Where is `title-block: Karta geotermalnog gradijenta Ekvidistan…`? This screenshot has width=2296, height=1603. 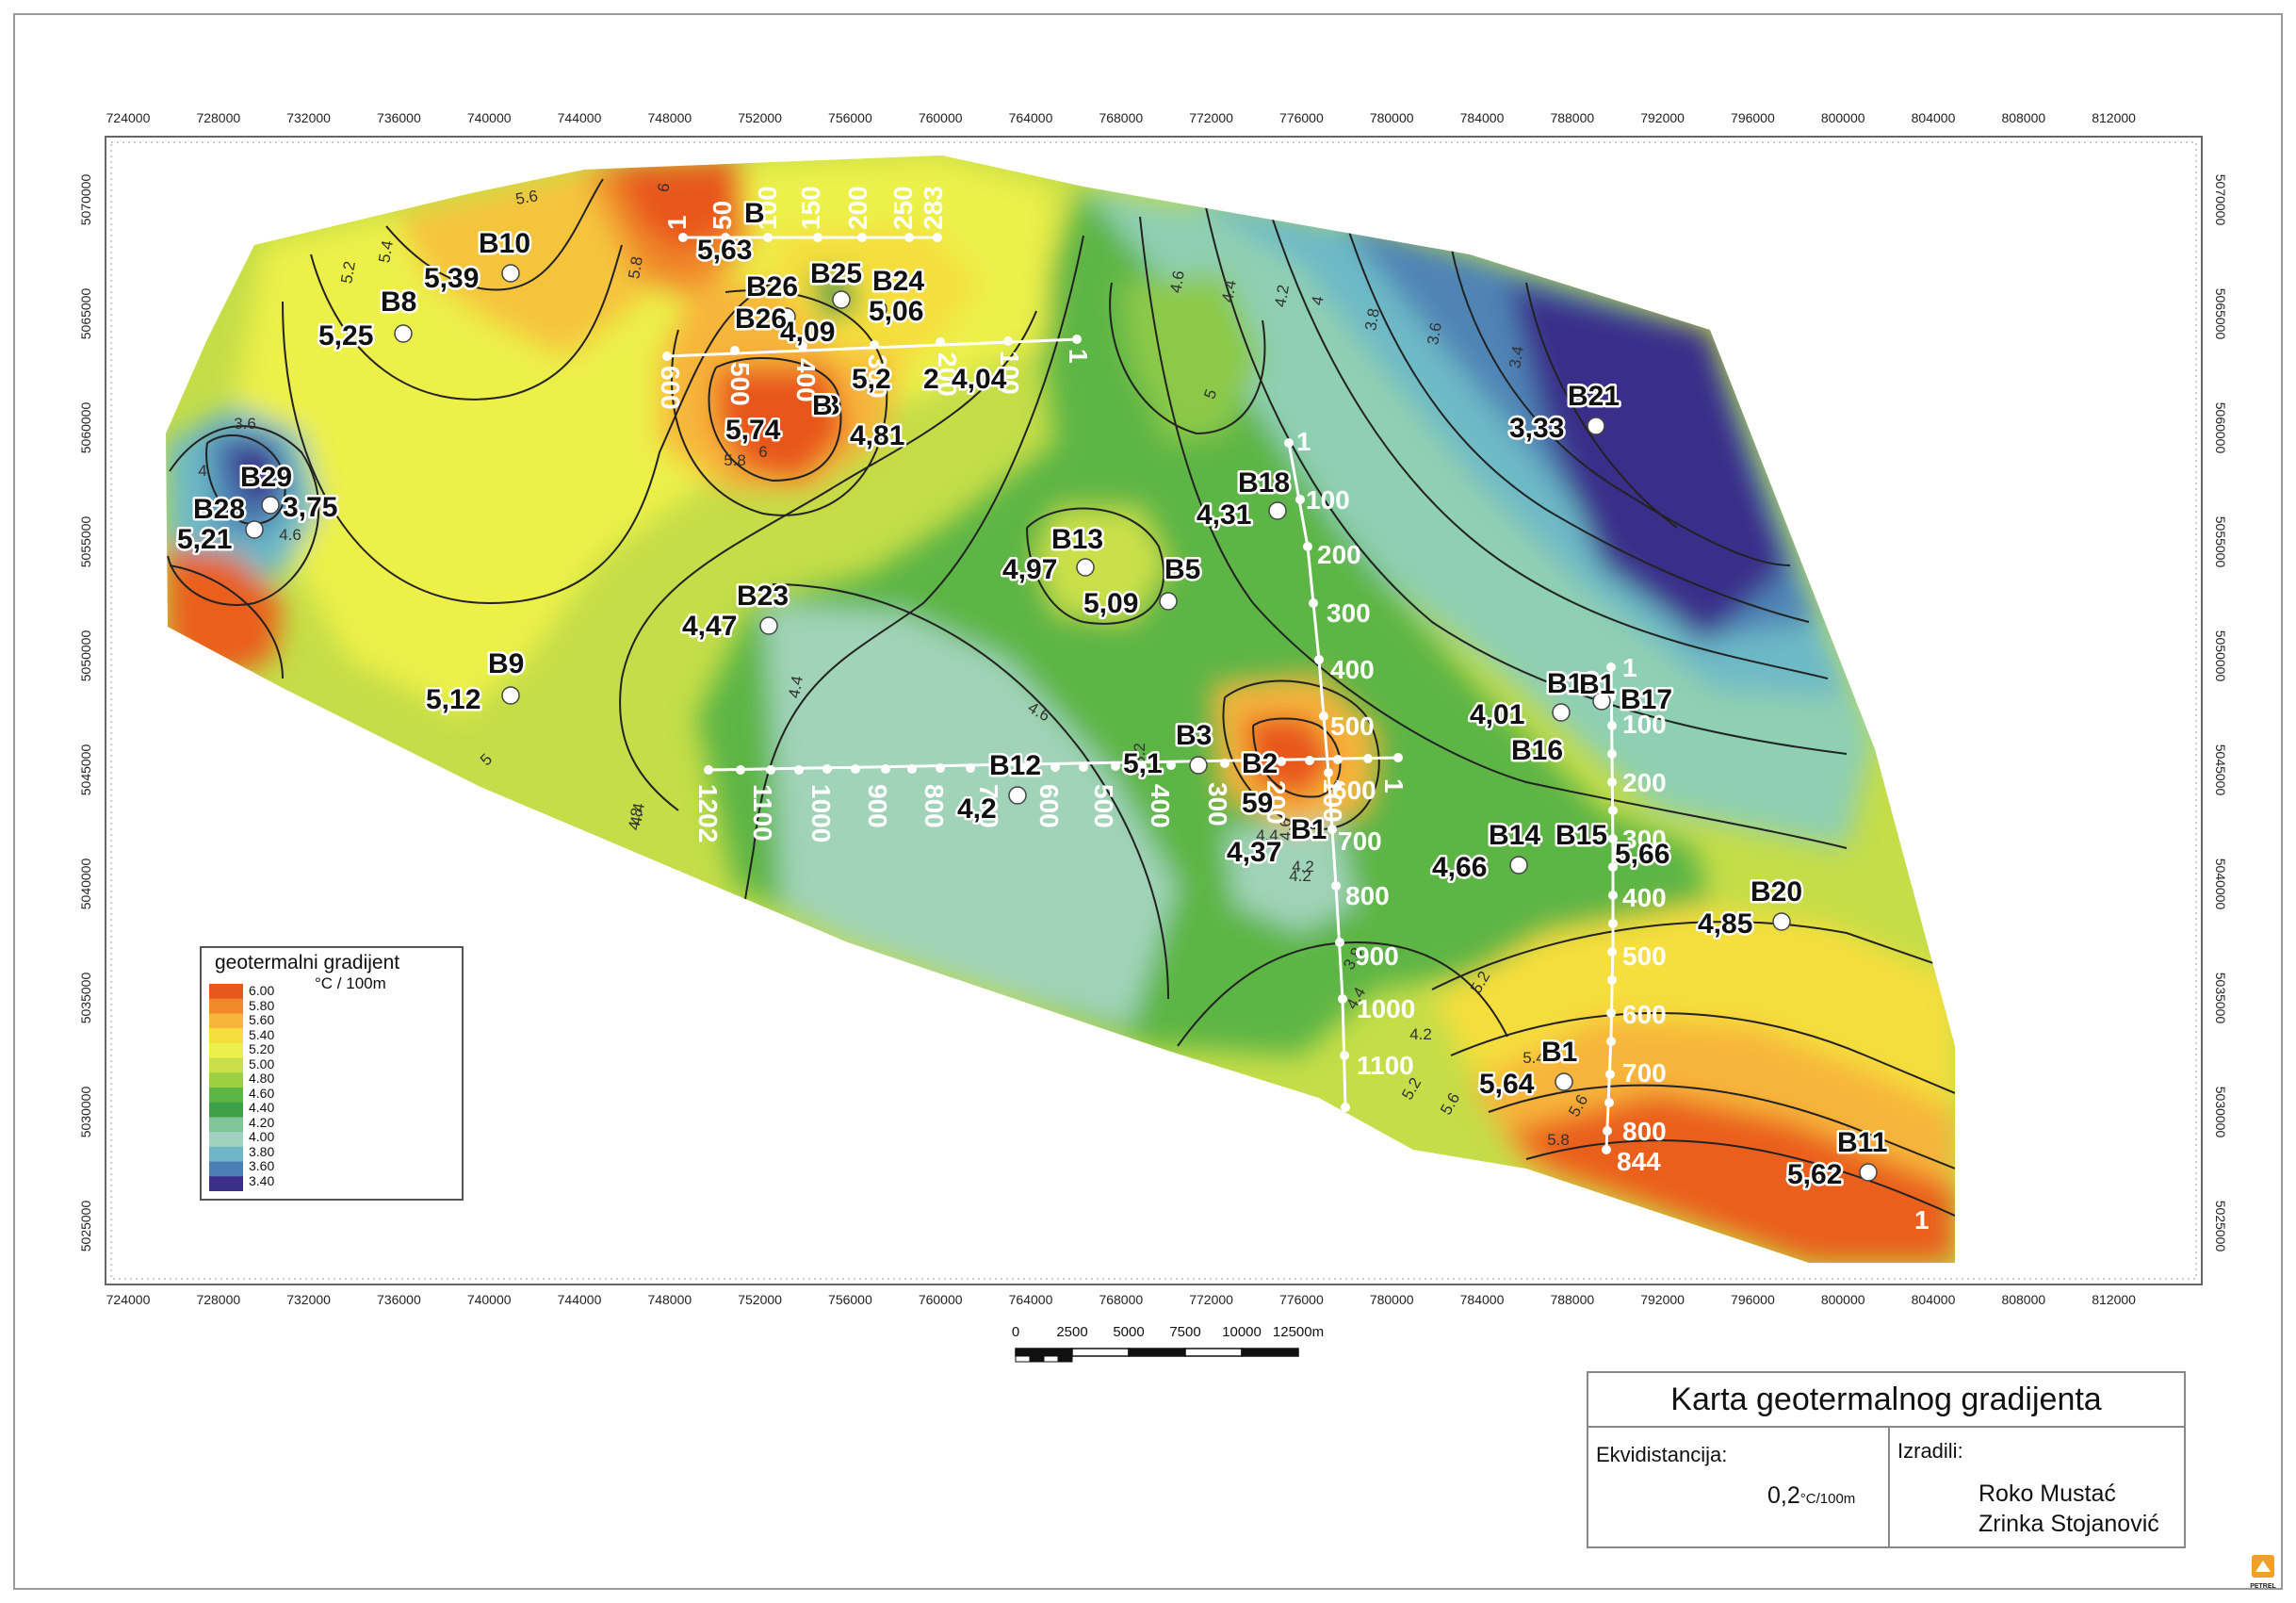
title-block: Karta geotermalnog gradijenta Ekvidistan… is located at coordinates (1886, 1459).